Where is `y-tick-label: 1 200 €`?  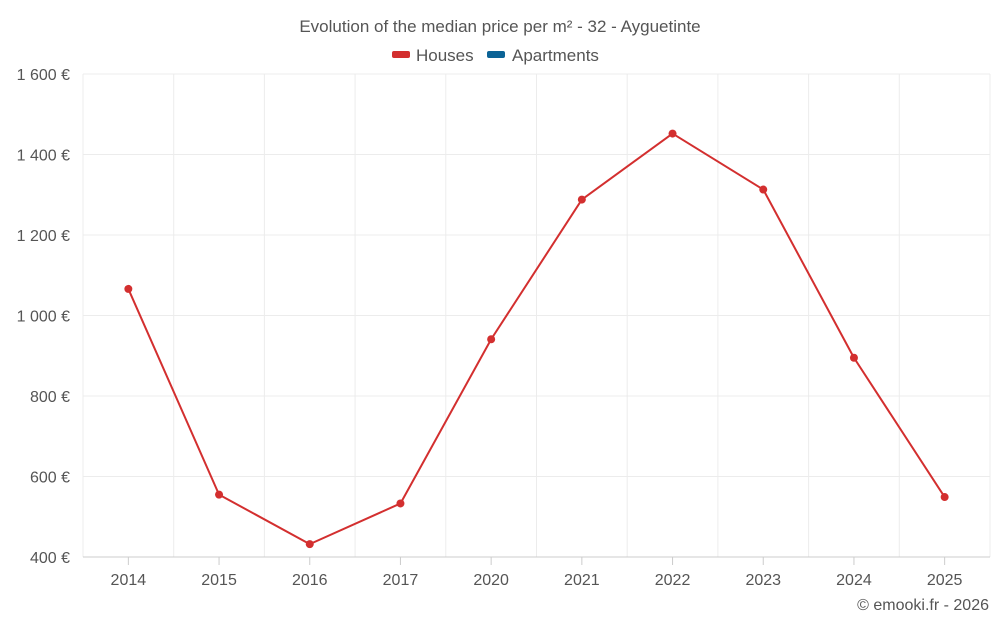
y-tick-label: 1 200 € is located at coordinates (43, 236).